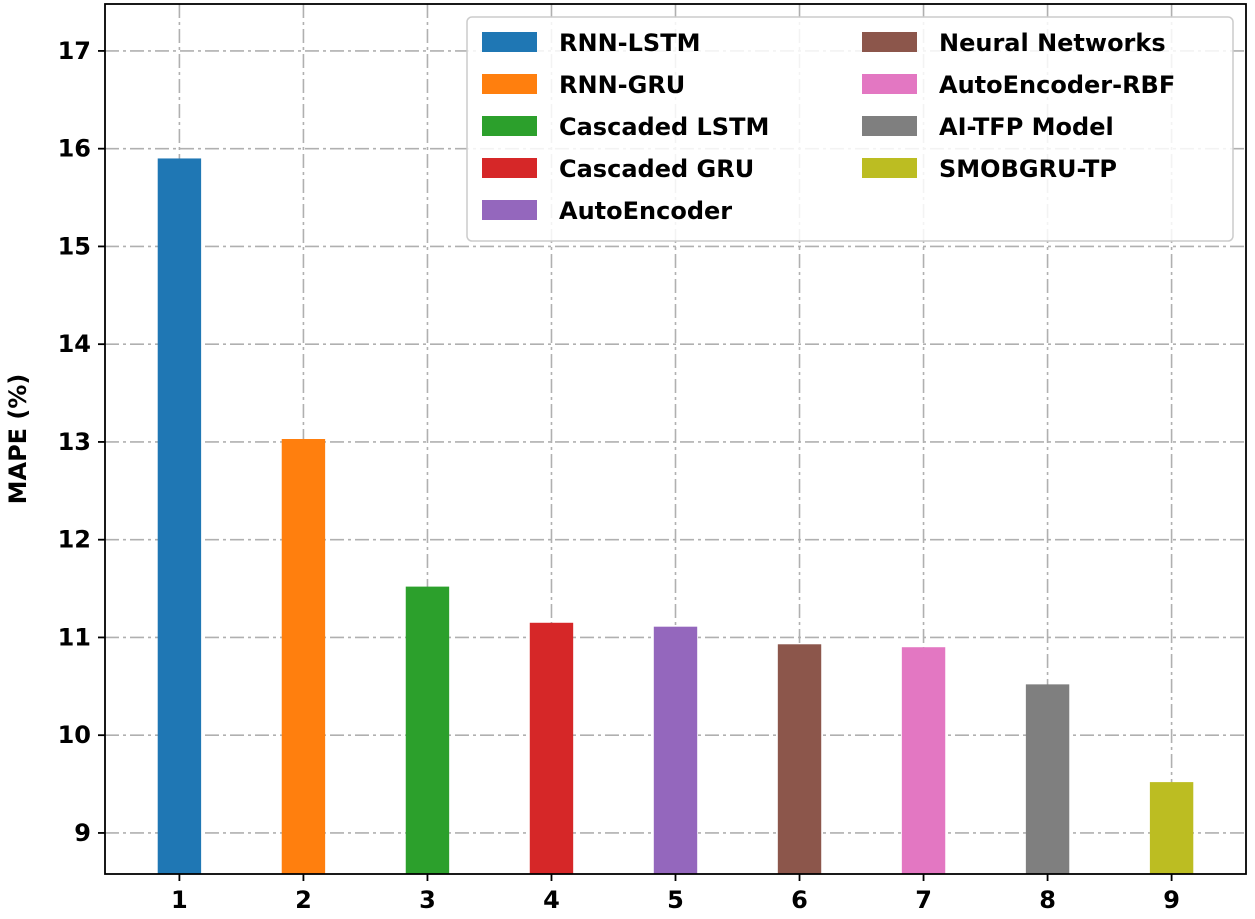 Image resolution: width=1255 pixels, height=919 pixels. Describe the element at coordinates (74, 344) in the screenshot. I see `y-tick-label: 14` at that location.